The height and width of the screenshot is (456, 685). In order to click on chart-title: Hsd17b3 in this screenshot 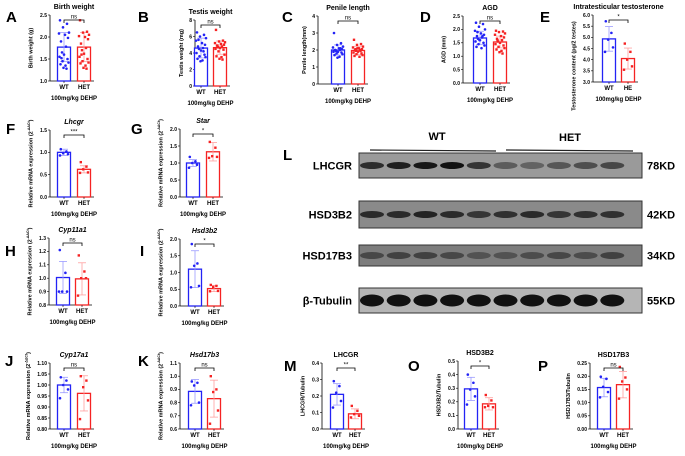, I will do `click(204, 355)`.